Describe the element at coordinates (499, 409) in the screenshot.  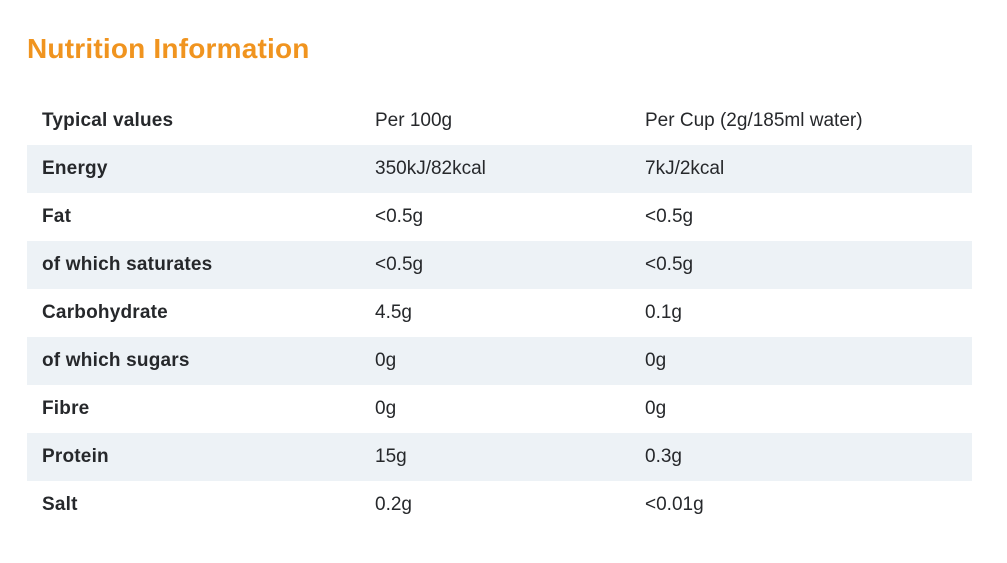
I see `table-row: Fibre 0g 0g` at that location.